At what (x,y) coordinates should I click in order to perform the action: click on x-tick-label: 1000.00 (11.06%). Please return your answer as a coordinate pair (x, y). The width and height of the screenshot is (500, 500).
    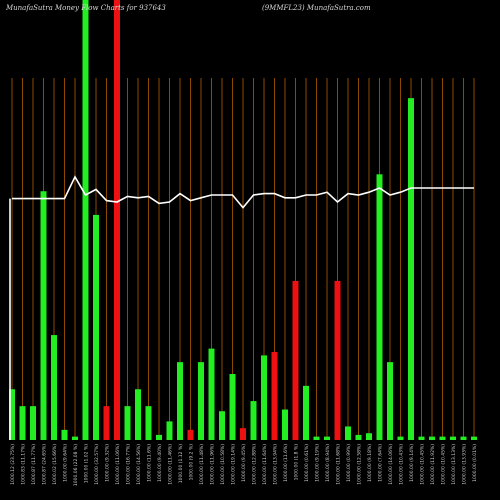
    Looking at the image, I should click on (118, 464).